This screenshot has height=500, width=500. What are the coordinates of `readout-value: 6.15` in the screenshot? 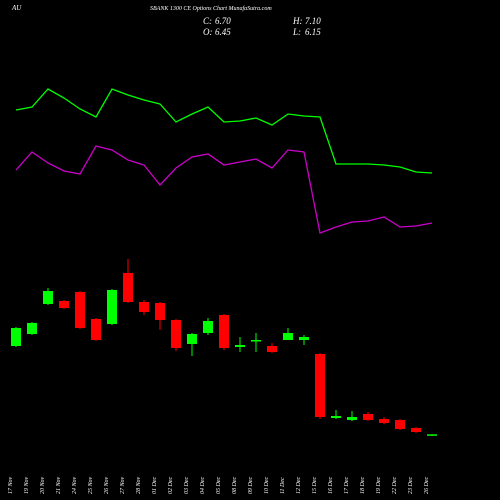 It's located at (313, 32).